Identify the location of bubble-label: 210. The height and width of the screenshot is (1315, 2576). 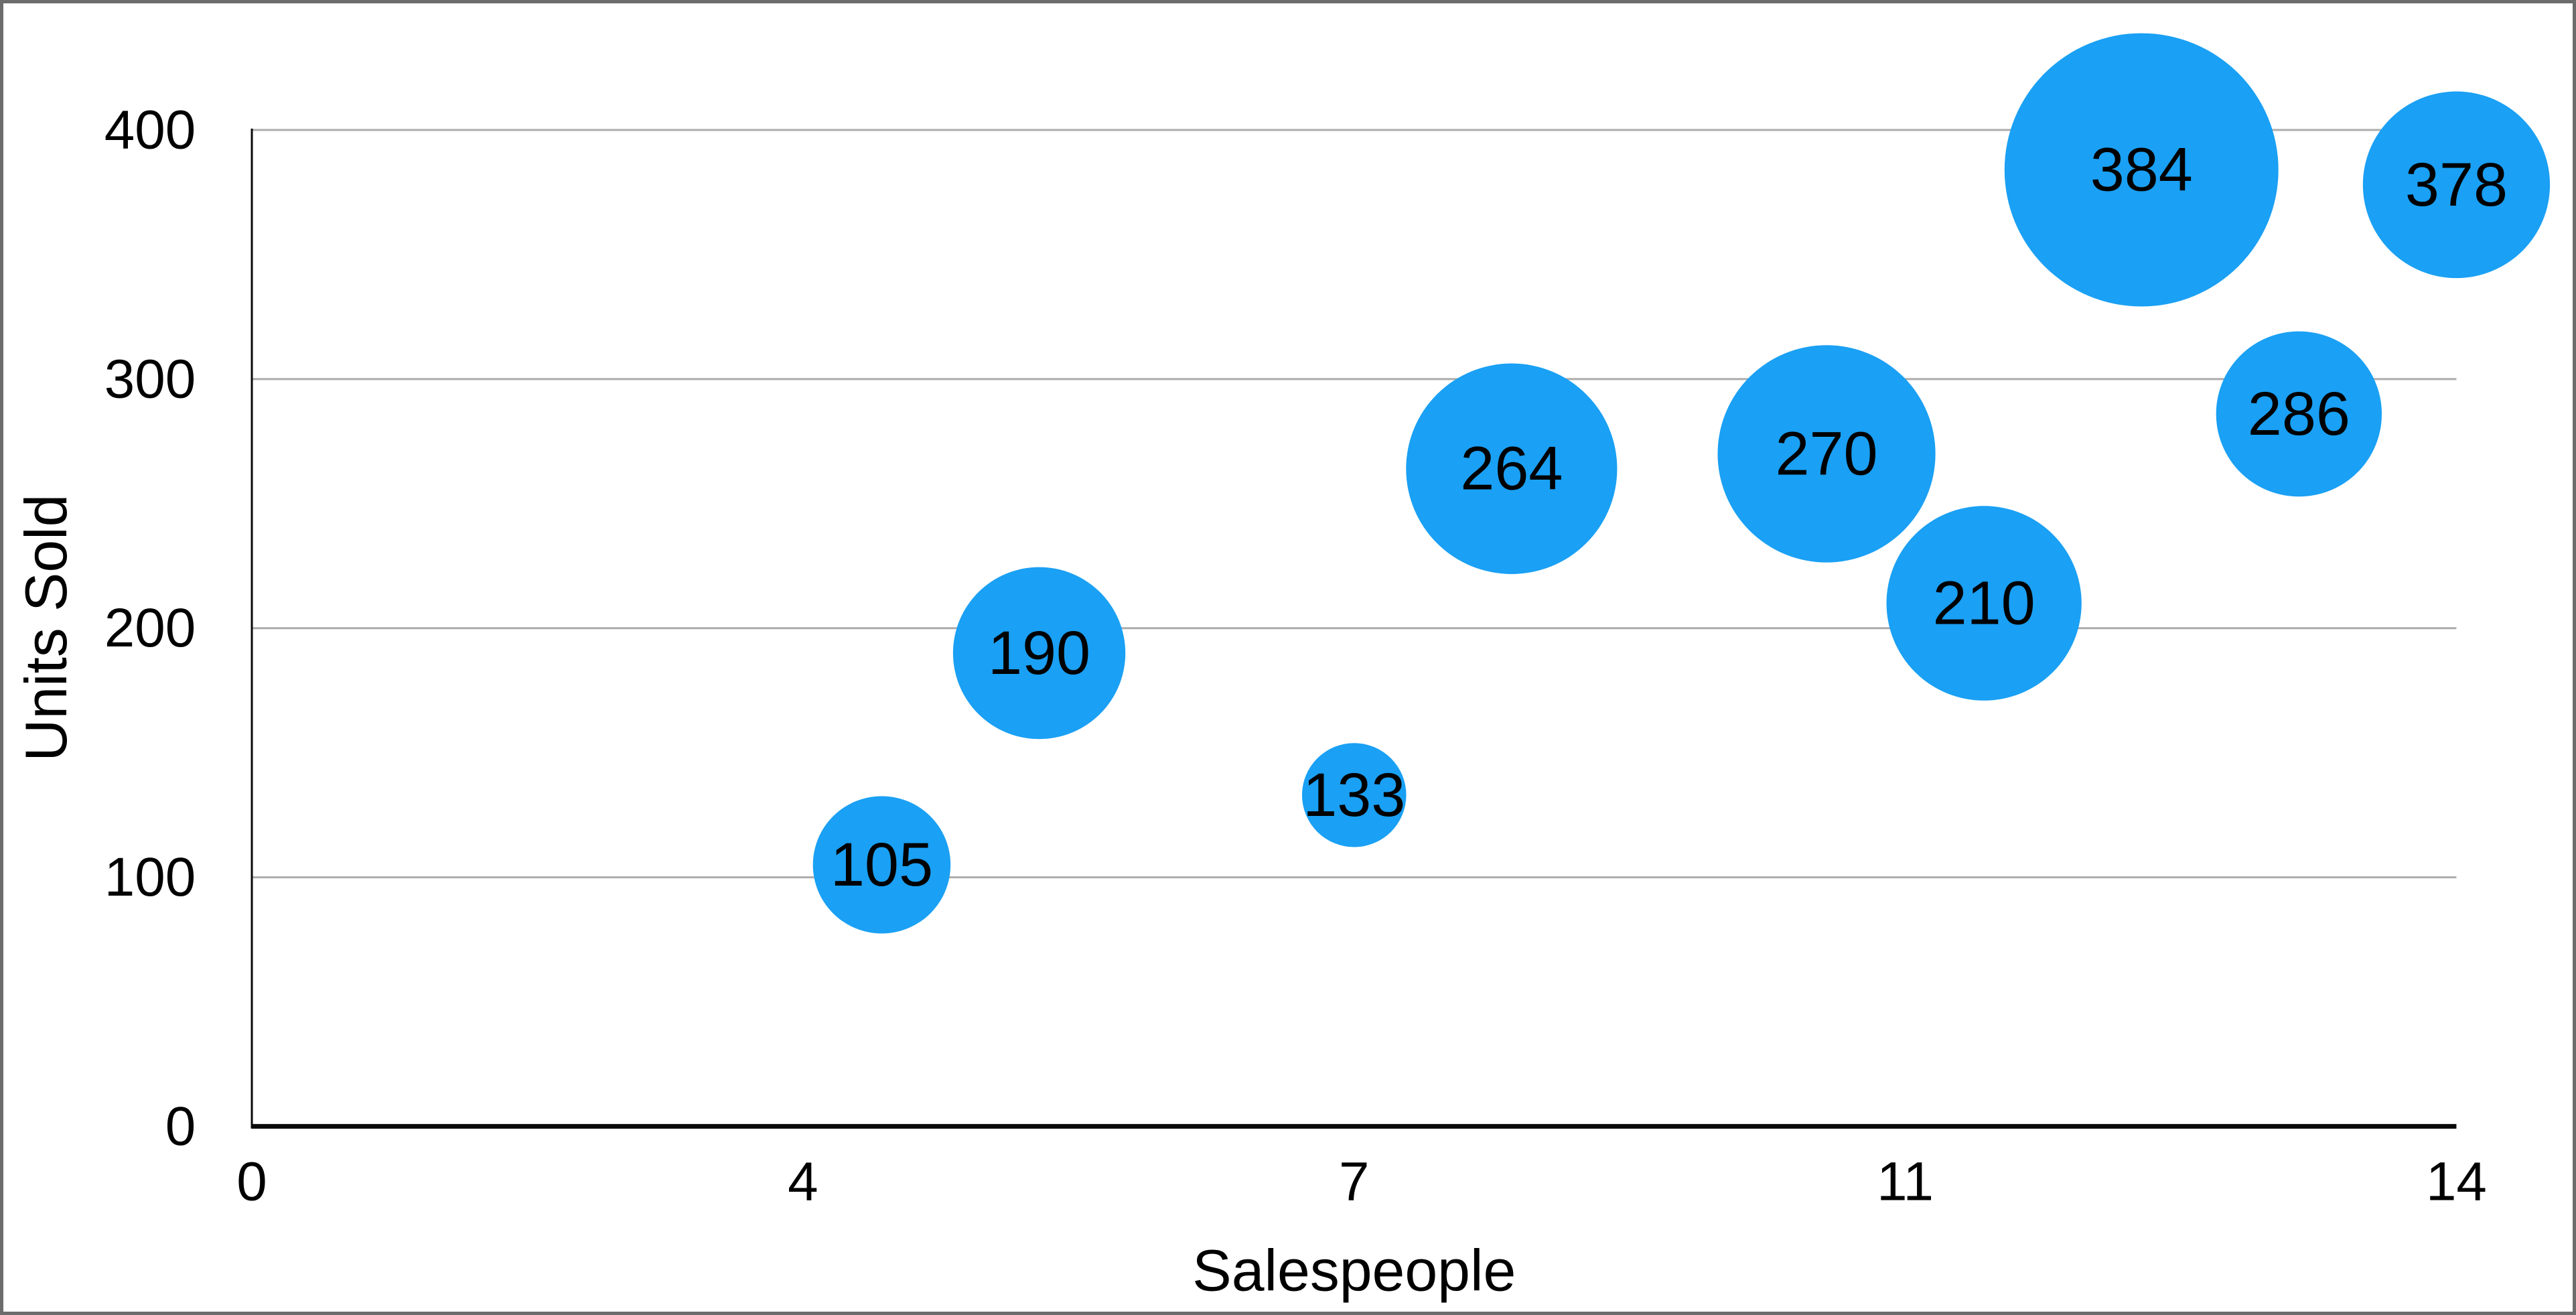
(1984, 603).